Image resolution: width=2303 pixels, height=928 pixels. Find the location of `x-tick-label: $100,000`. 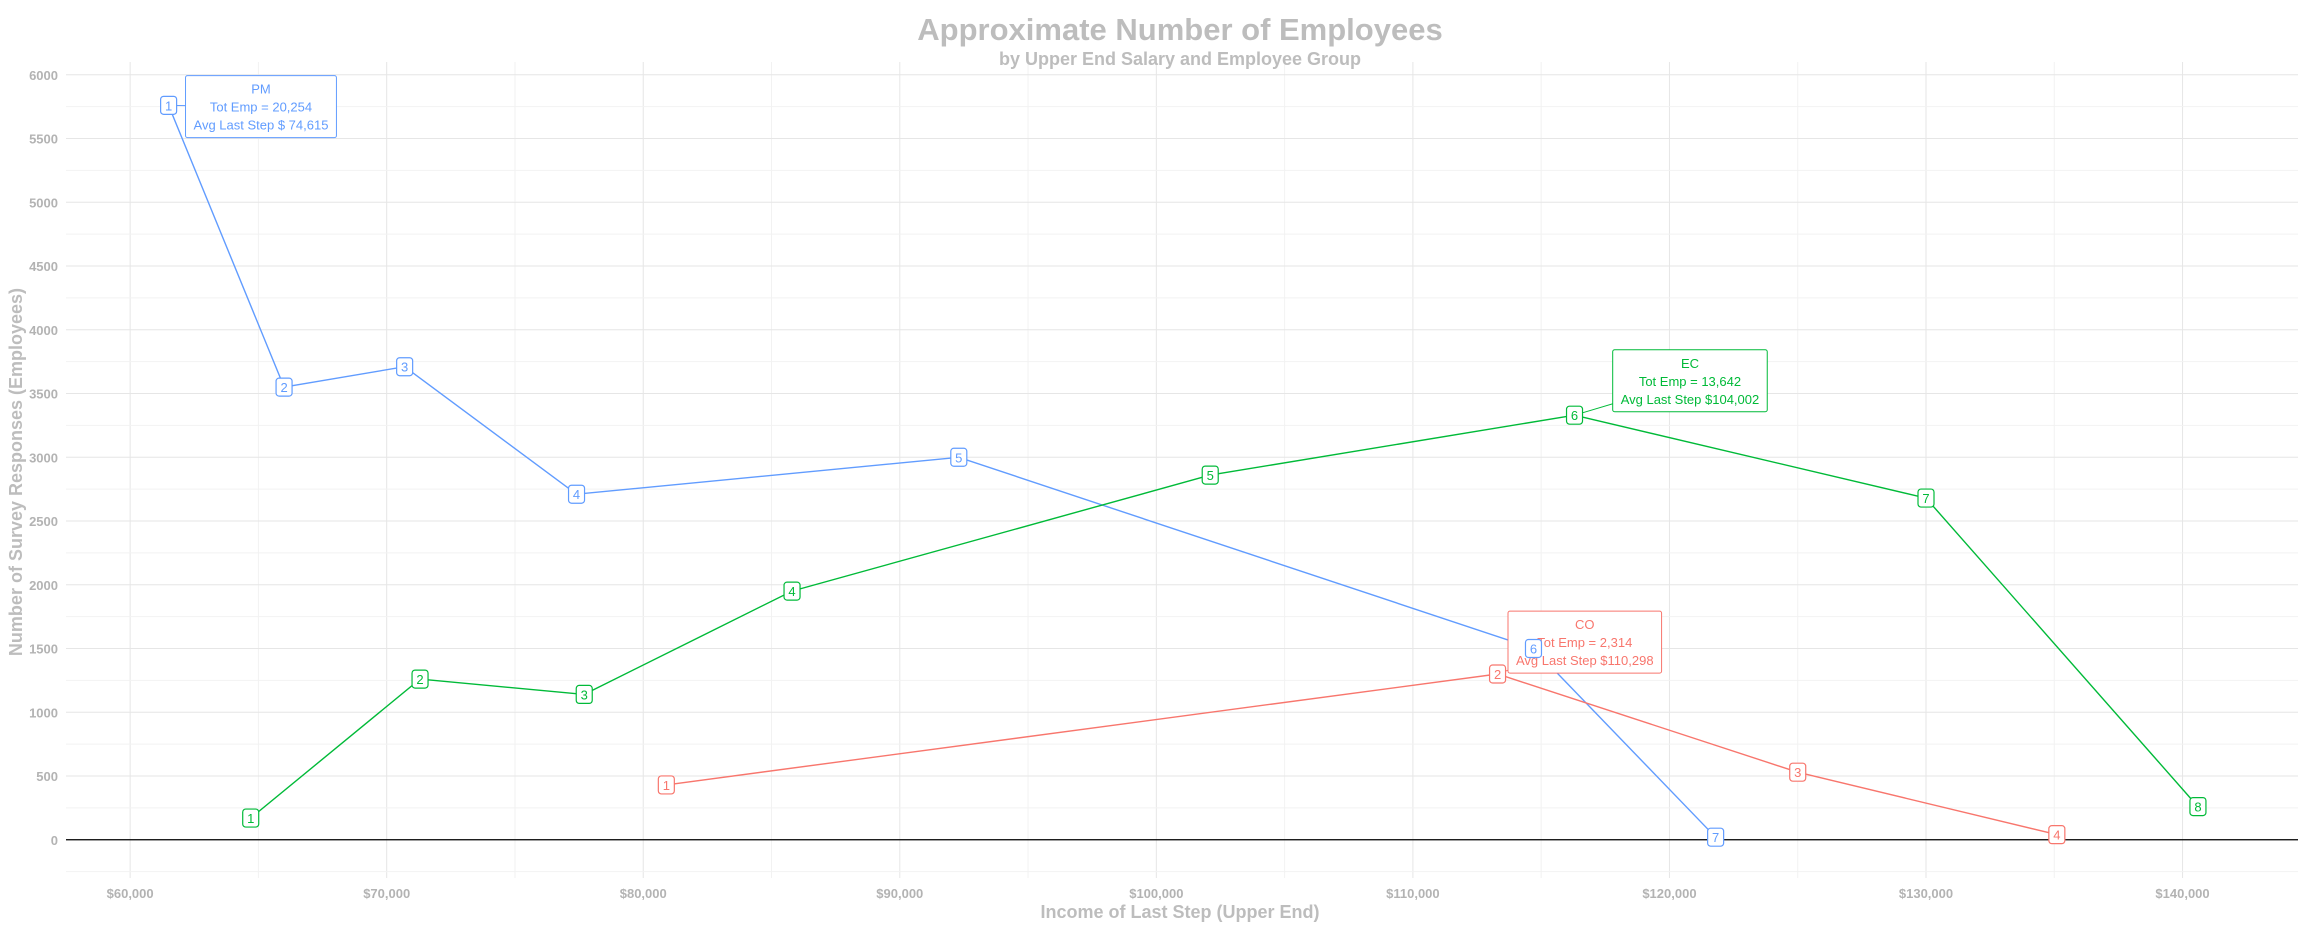

x-tick-label: $100,000 is located at coordinates (1156, 893).